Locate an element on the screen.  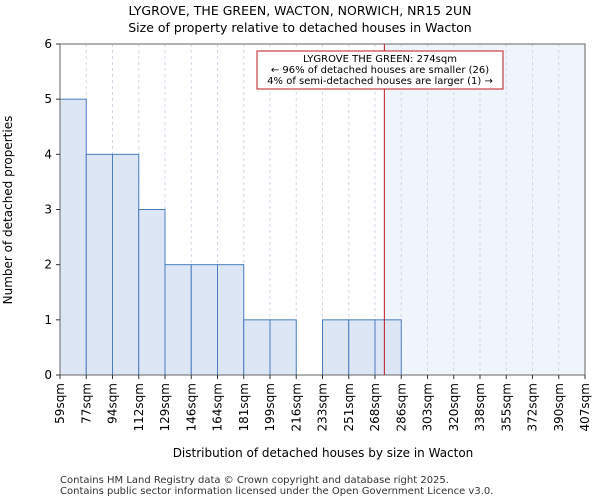
bar-146sqm is located at coordinates (204, 320).